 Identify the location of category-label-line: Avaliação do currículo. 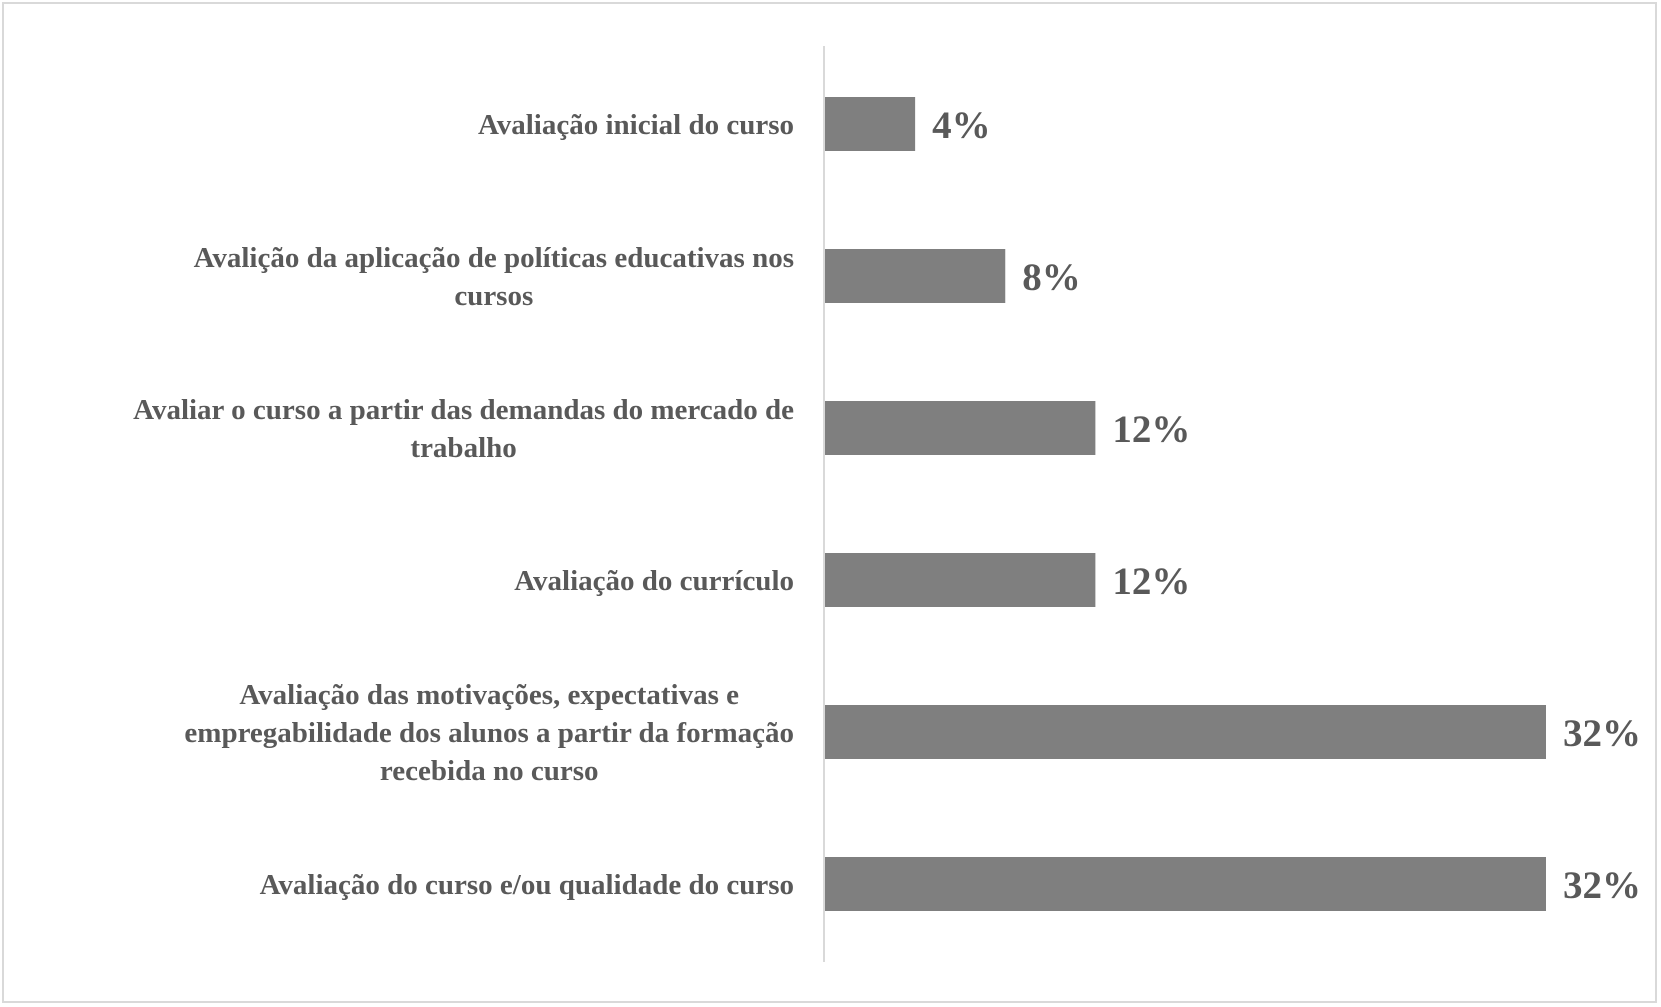
(654, 581).